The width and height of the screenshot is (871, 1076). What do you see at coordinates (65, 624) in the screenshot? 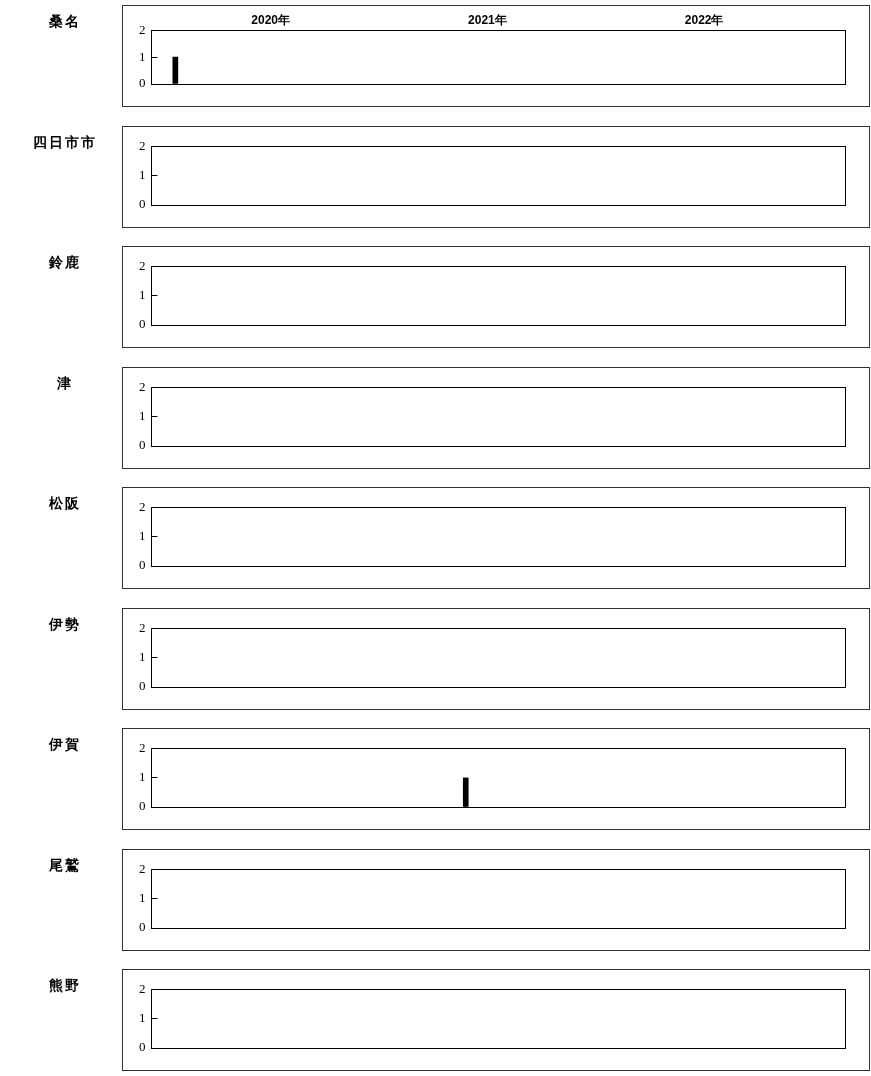
I see `chart-title: 伊勢` at bounding box center [65, 624].